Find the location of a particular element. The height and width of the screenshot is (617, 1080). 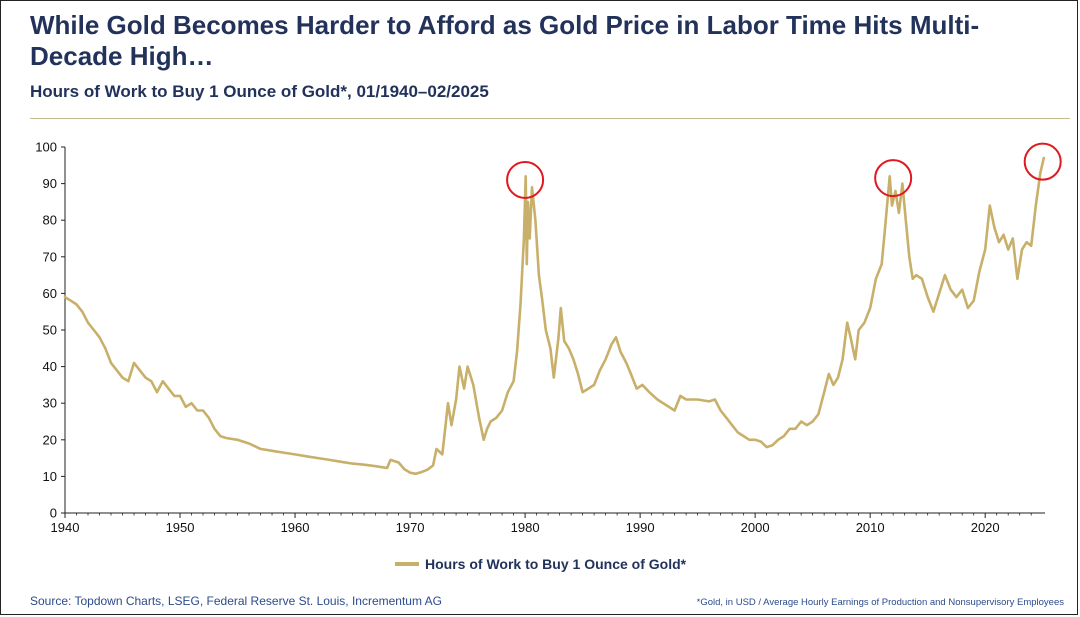

y-tick-label: 100 is located at coordinates (46, 147).